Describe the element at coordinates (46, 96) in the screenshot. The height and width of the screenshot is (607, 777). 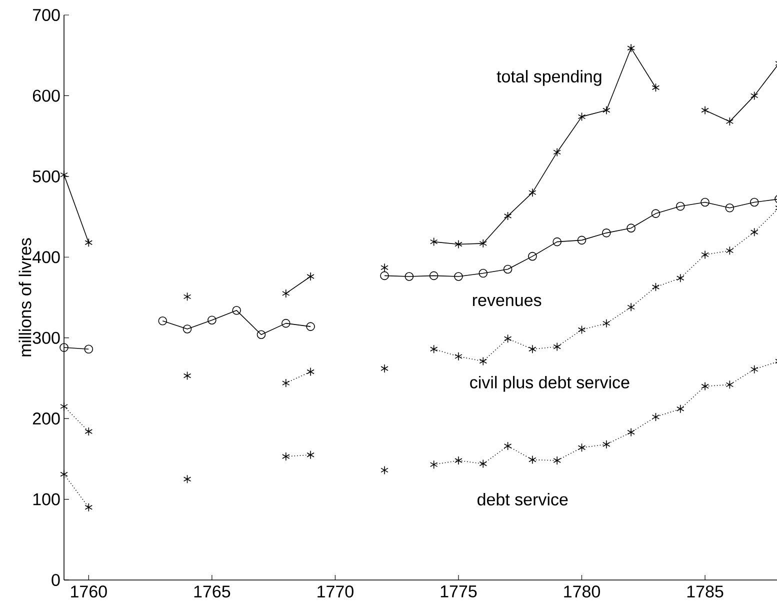
I see `y-tick-label: 600` at that location.